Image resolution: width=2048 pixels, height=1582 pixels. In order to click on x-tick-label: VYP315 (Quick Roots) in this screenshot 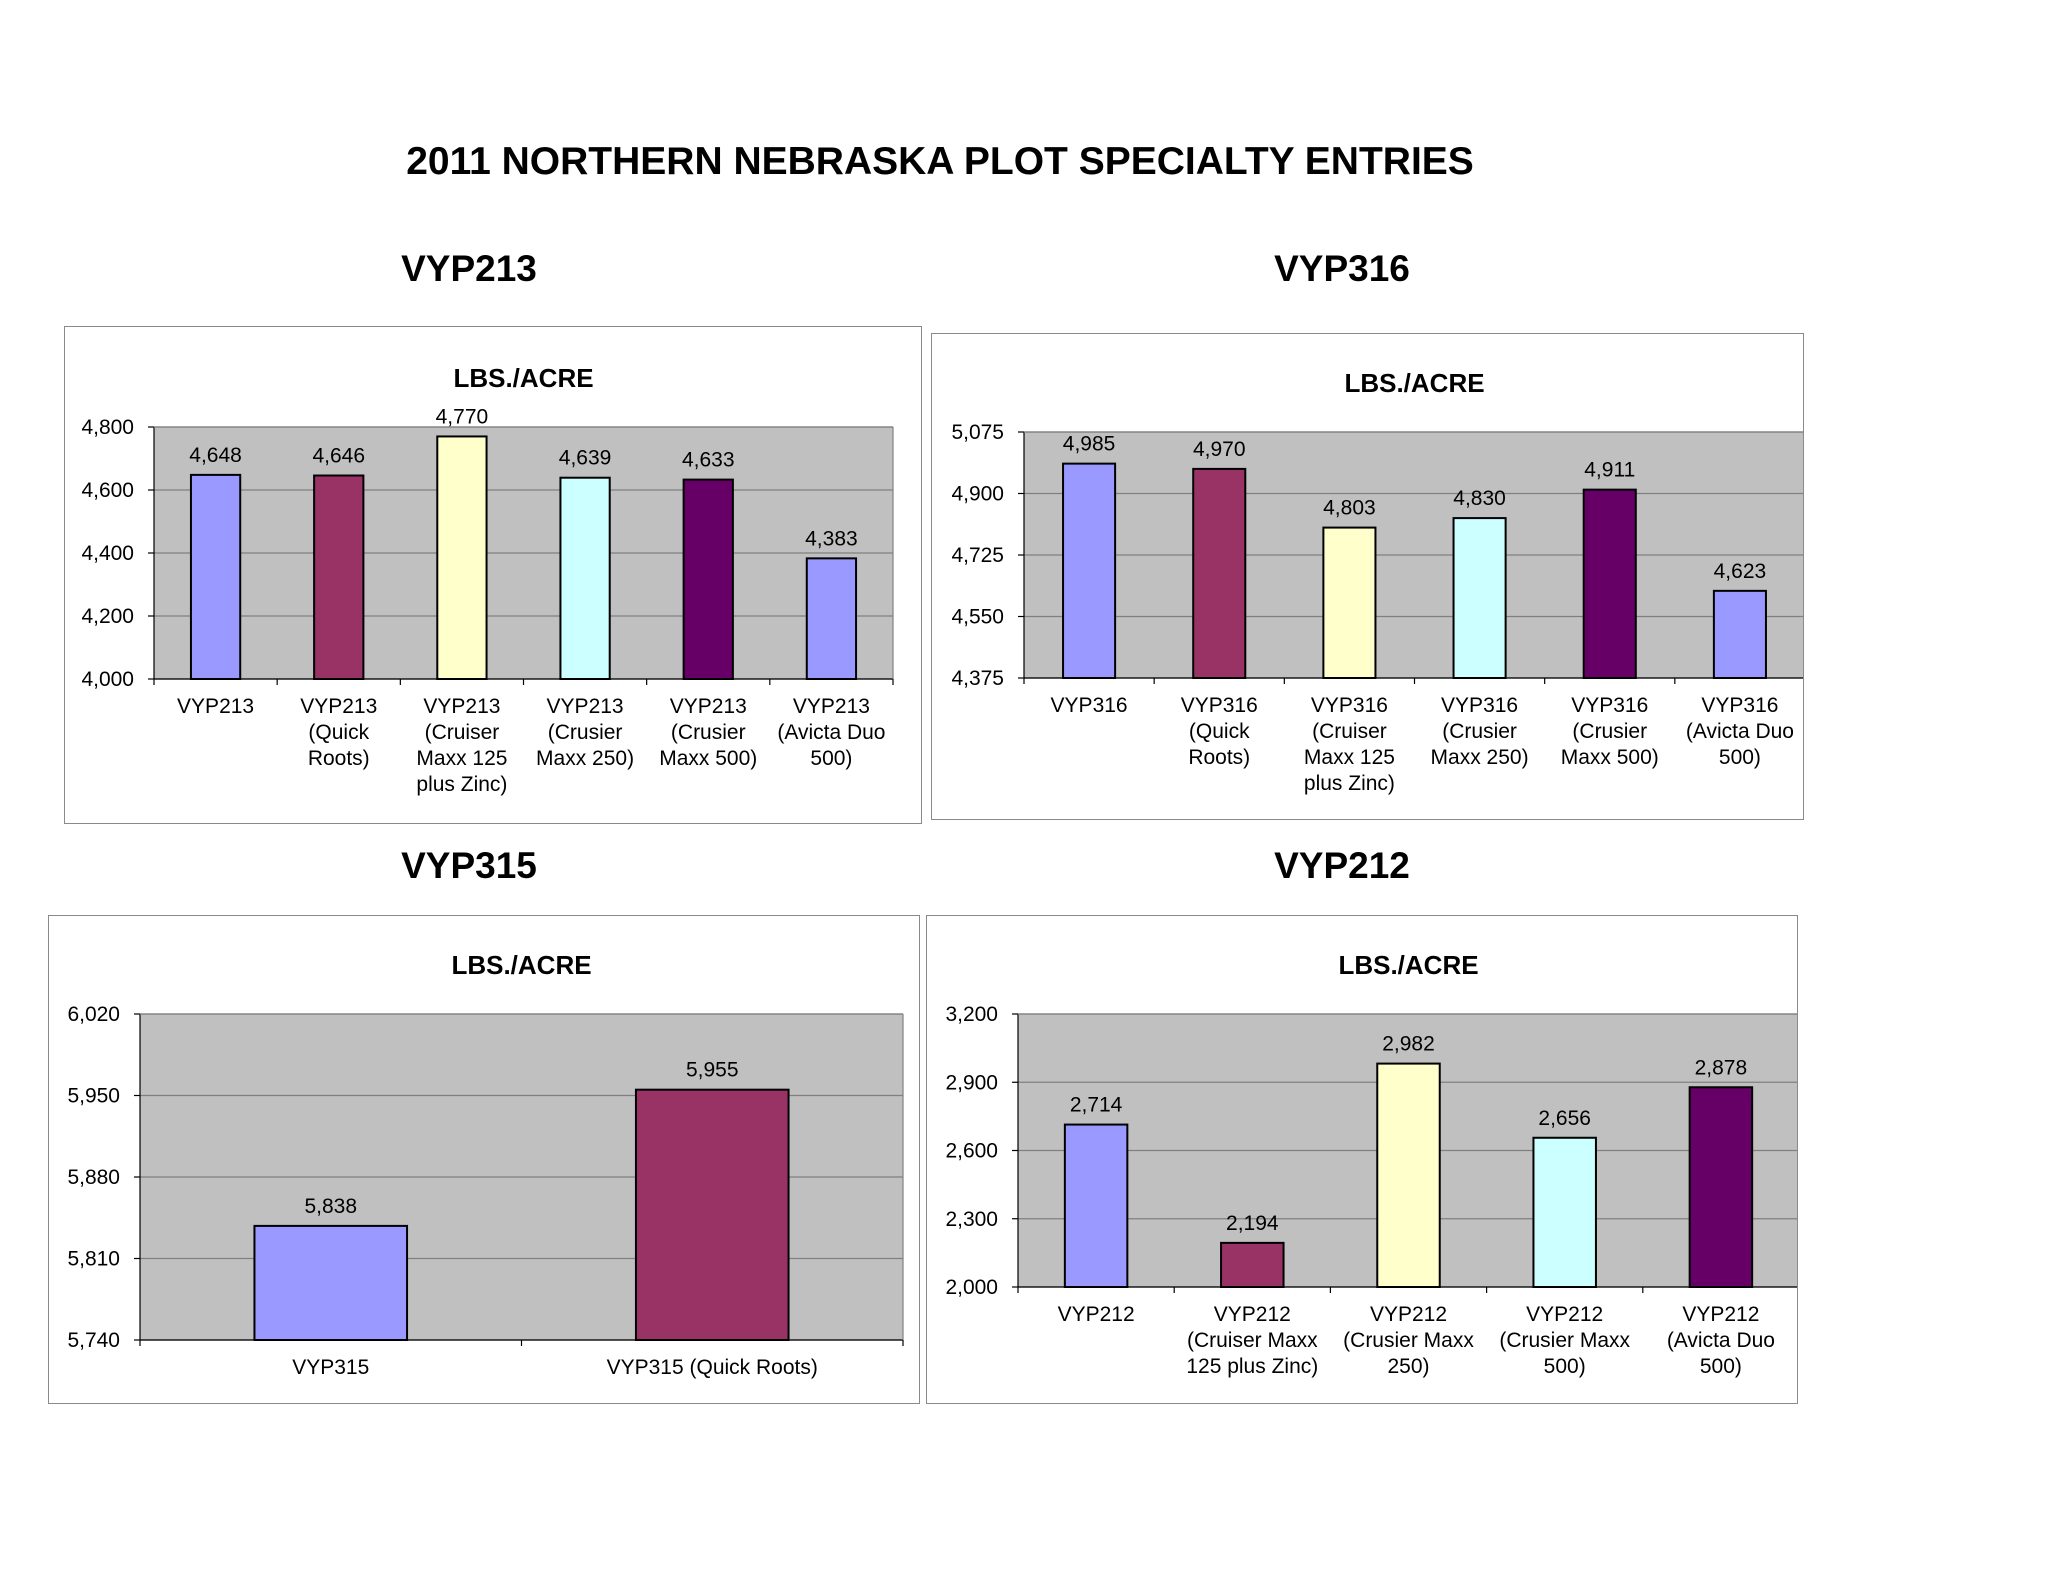, I will do `click(712, 1367)`.